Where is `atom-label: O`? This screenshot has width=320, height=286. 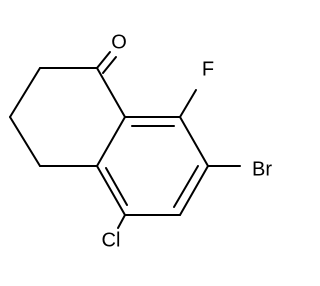
atom-label: O is located at coordinates (119, 42).